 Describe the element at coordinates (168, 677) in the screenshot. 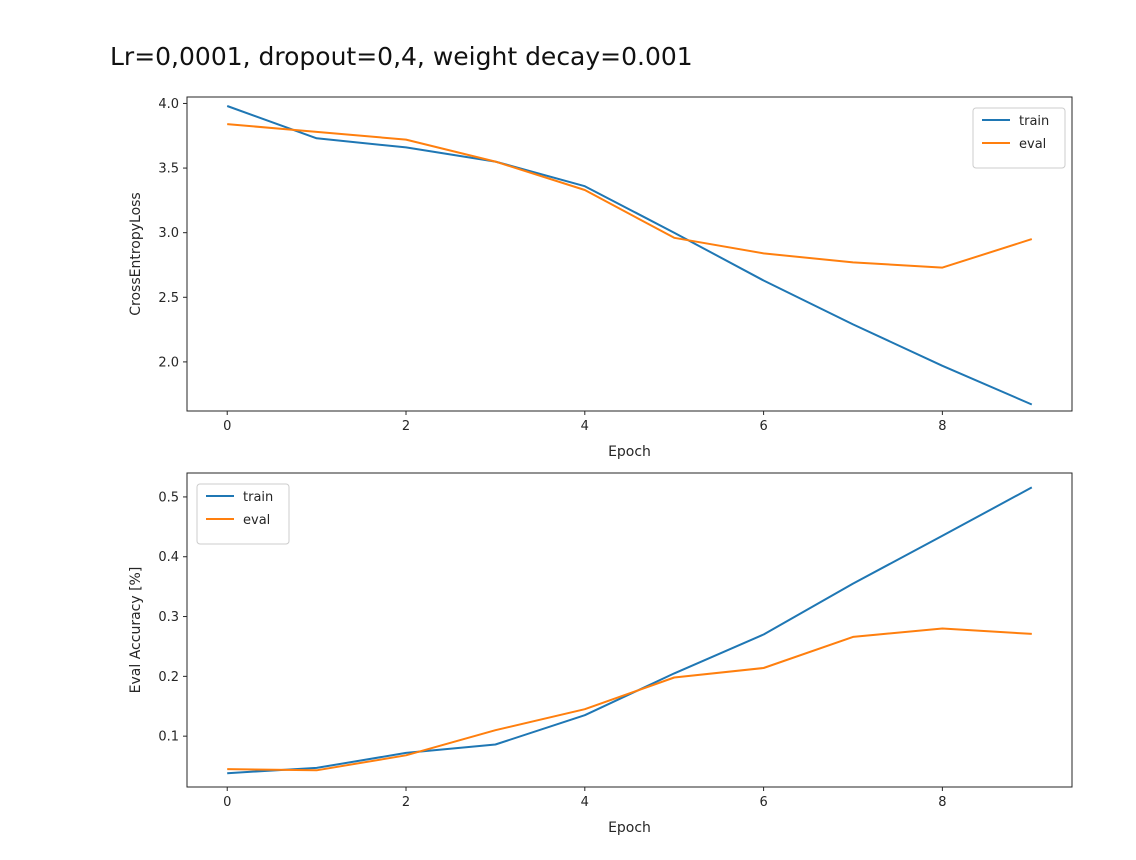

I see `y-tick-label: 0.2` at that location.